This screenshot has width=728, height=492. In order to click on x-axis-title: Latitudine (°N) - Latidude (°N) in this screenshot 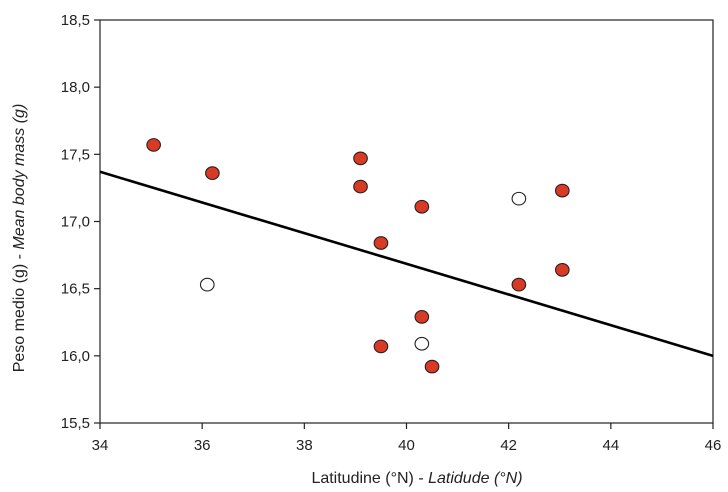, I will do `click(416, 478)`.